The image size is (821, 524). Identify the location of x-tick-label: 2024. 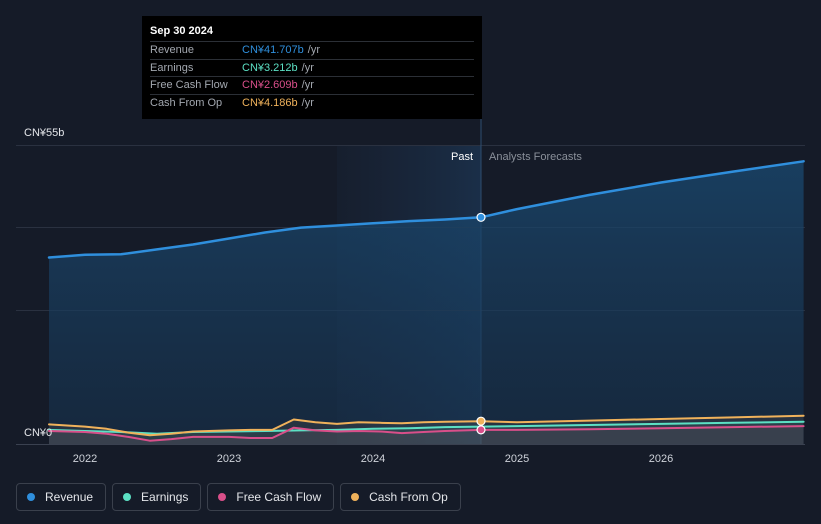
(373, 459).